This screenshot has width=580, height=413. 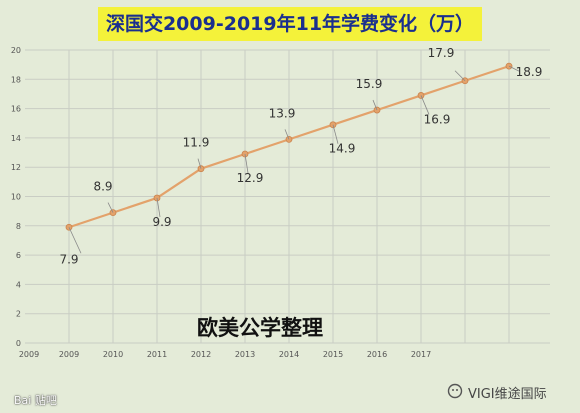 I want to click on wechat-icon, so click(x=455, y=391).